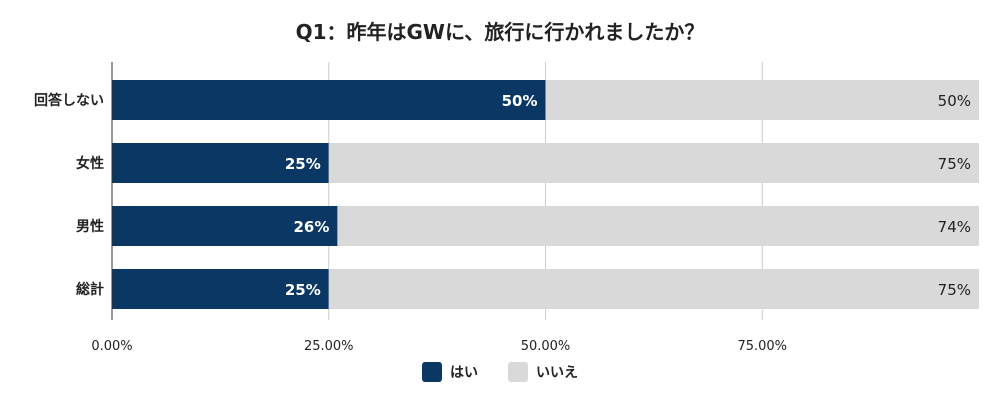 The image size is (1000, 404). Describe the element at coordinates (464, 373) in the screenshot. I see `legend-label-yes: はい` at that location.